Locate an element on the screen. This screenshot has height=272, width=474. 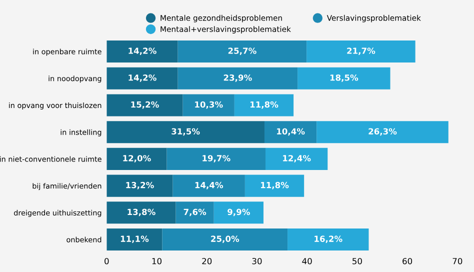
data-label: 25,0% is located at coordinates (225, 240).